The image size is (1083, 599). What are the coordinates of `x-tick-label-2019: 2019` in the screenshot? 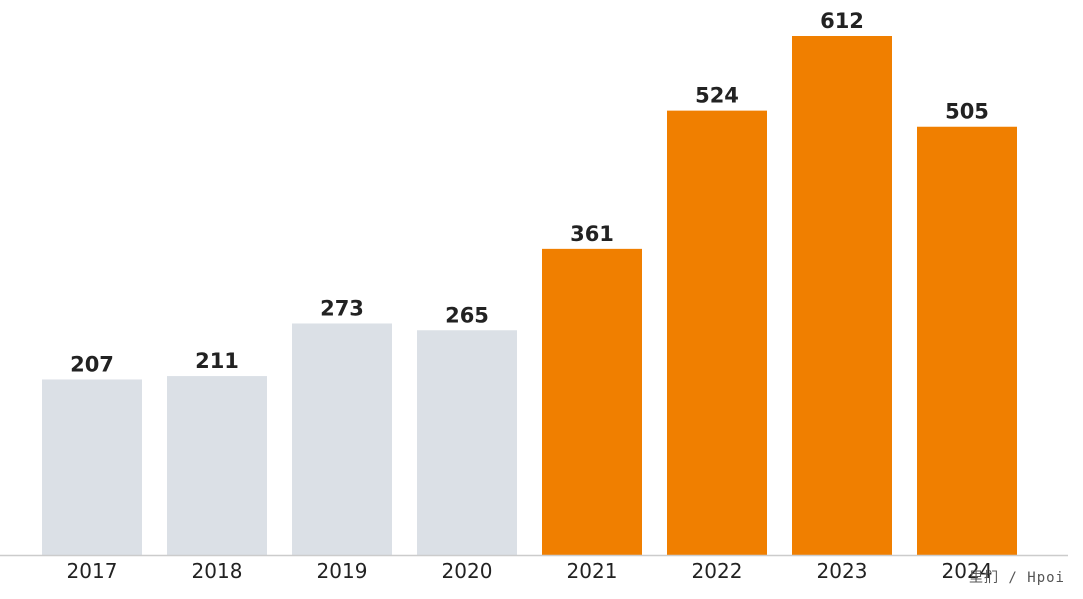 It's located at (342, 571).